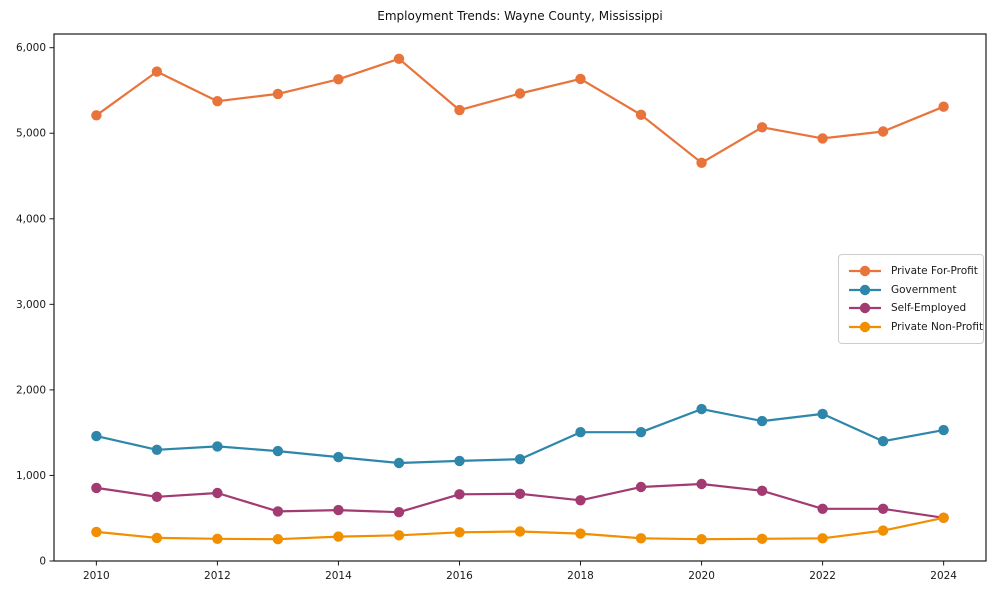 The width and height of the screenshot is (1000, 600). What do you see at coordinates (31, 134) in the screenshot?
I see `y-tick-label: 5,000` at bounding box center [31, 134].